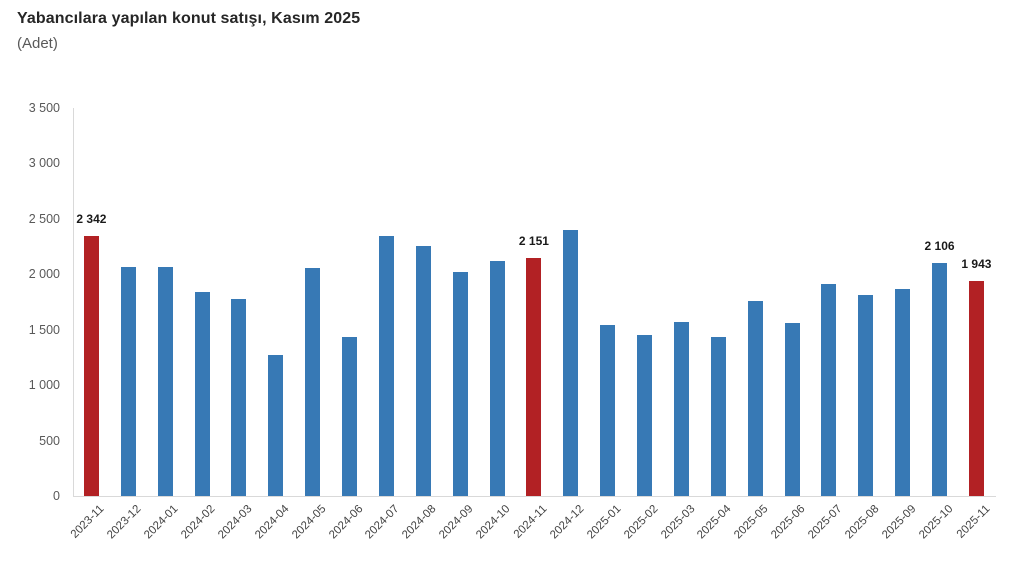  Describe the element at coordinates (567, 522) in the screenshot. I see `x-tick-label: 2024-12` at that location.